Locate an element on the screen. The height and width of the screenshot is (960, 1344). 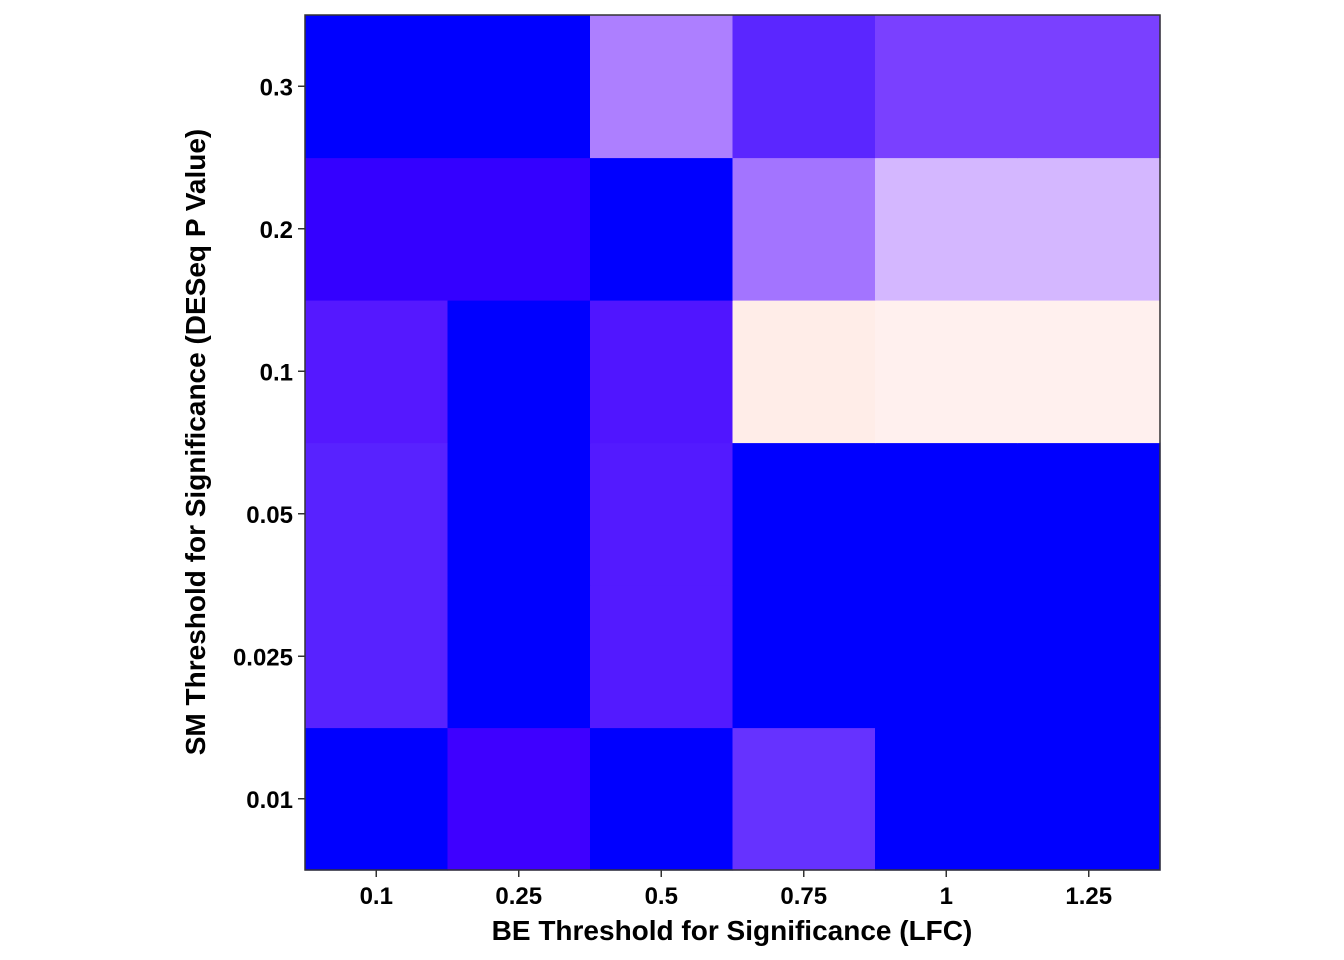
y-tick-label: 0.01 is located at coordinates (269, 800).